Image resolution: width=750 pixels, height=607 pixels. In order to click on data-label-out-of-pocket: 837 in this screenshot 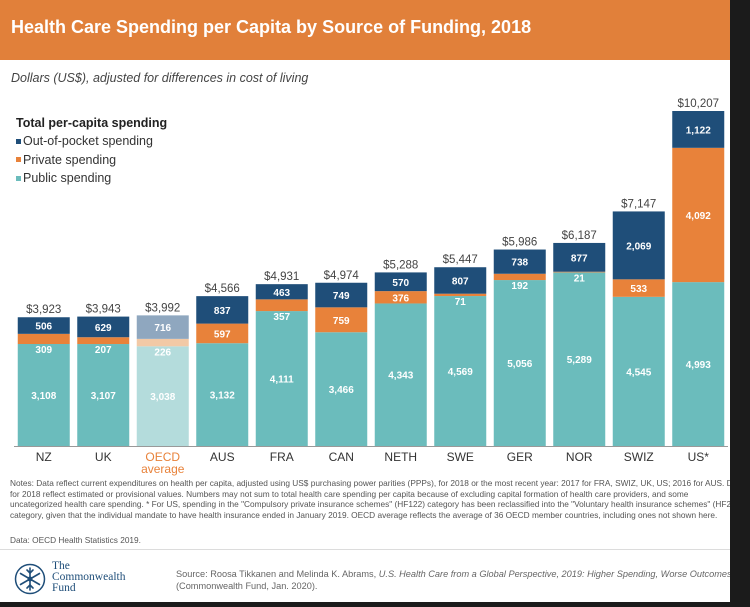, I will do `click(222, 311)`.